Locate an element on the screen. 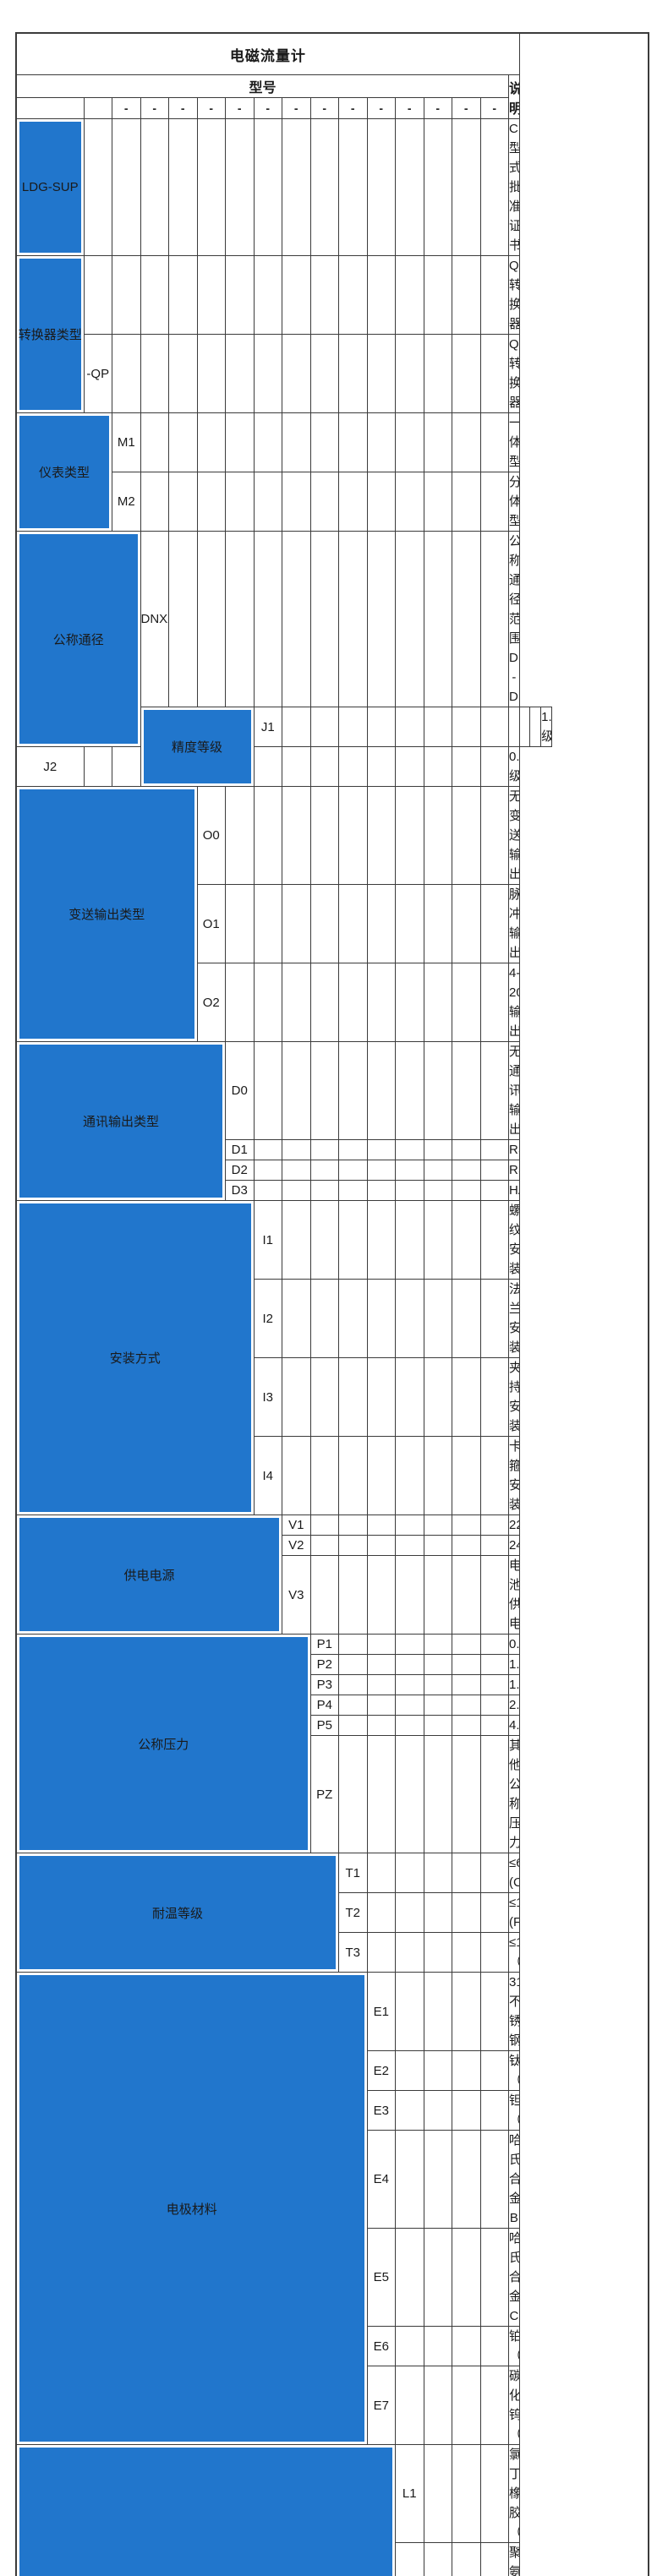  code-cell: I1 is located at coordinates (268, 1240).